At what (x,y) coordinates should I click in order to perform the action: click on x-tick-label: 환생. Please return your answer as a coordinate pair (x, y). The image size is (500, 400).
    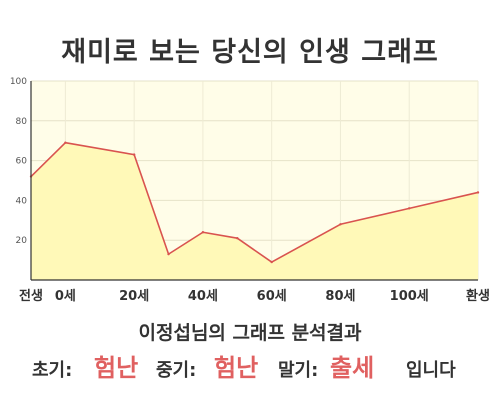
    Looking at the image, I should click on (478, 296).